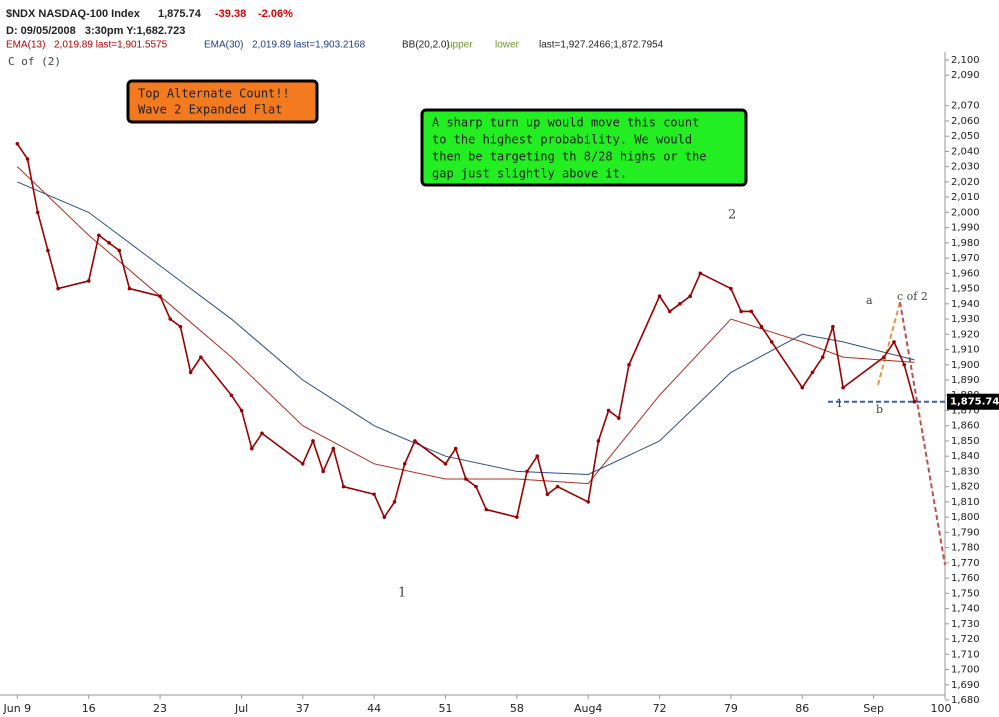 This screenshot has height=717, width=999. I want to click on y-tick-label: 2,030, so click(965, 167).